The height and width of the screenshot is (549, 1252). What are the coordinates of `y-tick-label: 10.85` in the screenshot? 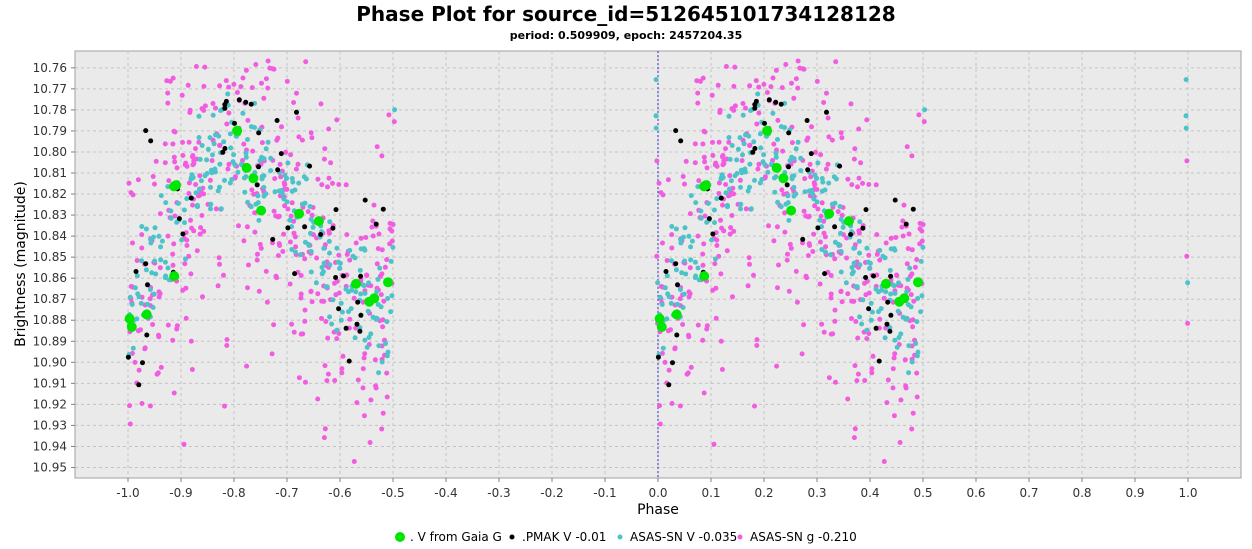 It's located at (50, 257).